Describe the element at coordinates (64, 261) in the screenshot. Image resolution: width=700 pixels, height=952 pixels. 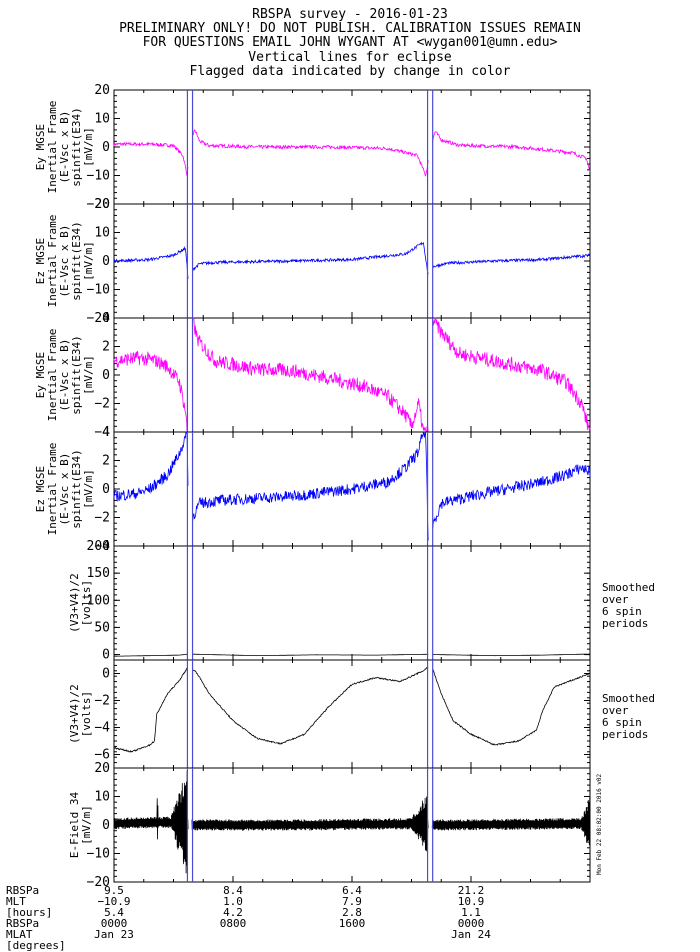
I see `panel-2-ylabel: (E-Vsc x B)` at that location.